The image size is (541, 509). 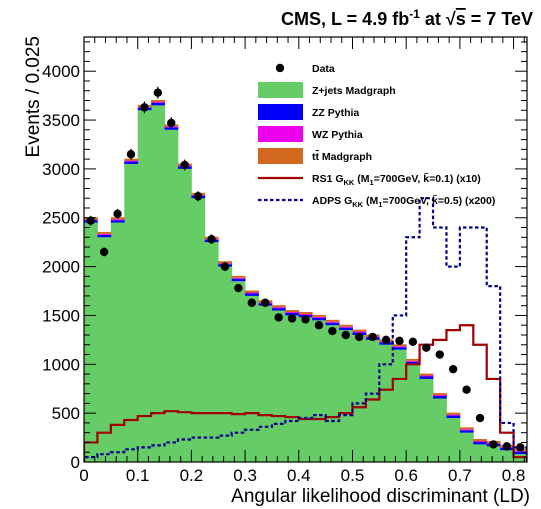 I want to click on title-sqrt-arg: s, so click(x=461, y=19).